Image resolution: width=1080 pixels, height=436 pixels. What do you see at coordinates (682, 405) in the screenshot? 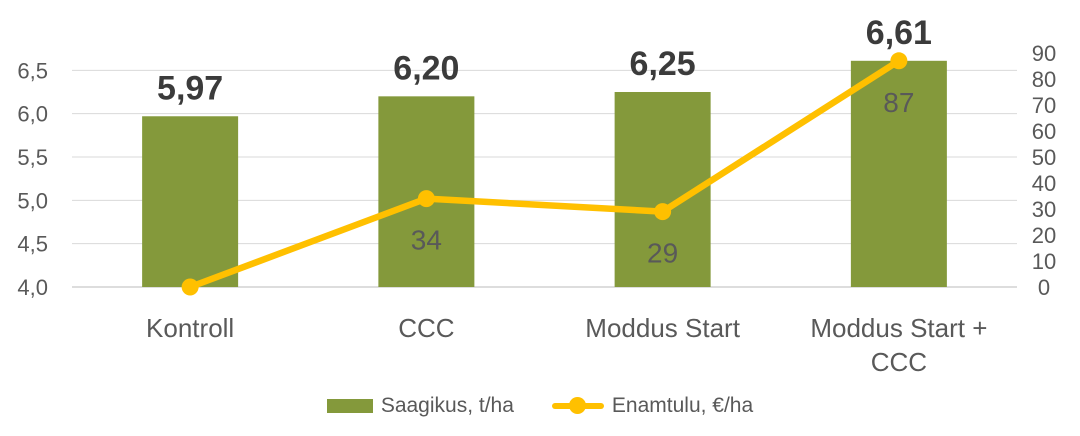
I see `legend-label-enamtulu: Enamtulu, €/ha` at bounding box center [682, 405].